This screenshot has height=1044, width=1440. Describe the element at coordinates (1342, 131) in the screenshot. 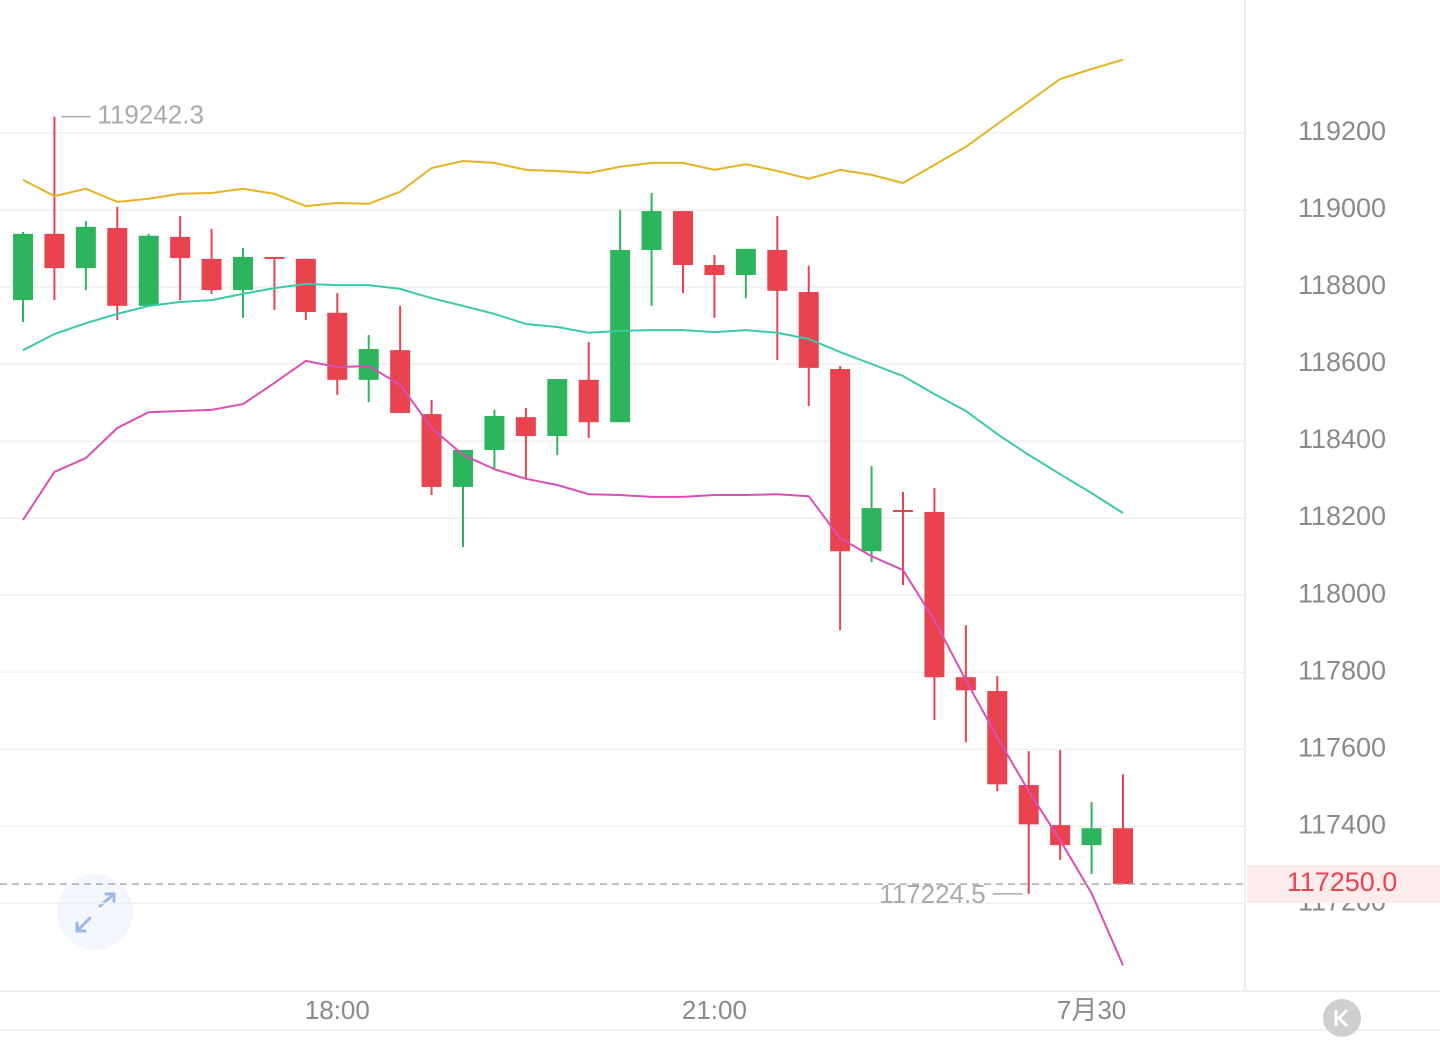

I see `y-tick-label: 119200` at that location.